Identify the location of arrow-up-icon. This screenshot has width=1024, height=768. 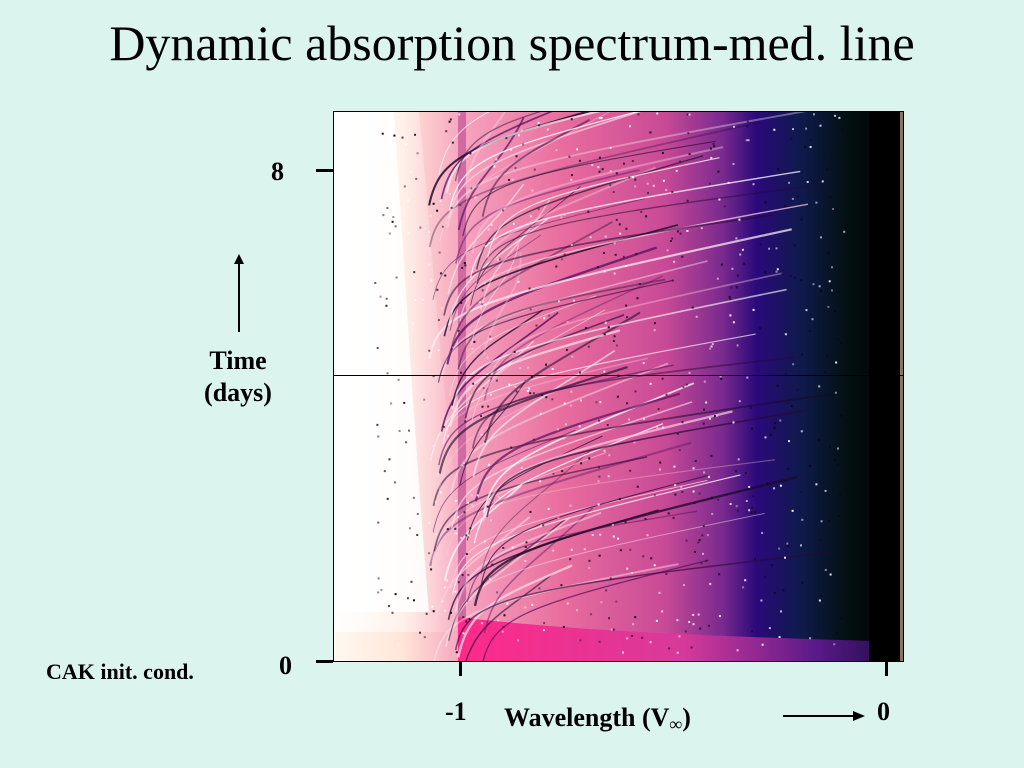
(239, 293).